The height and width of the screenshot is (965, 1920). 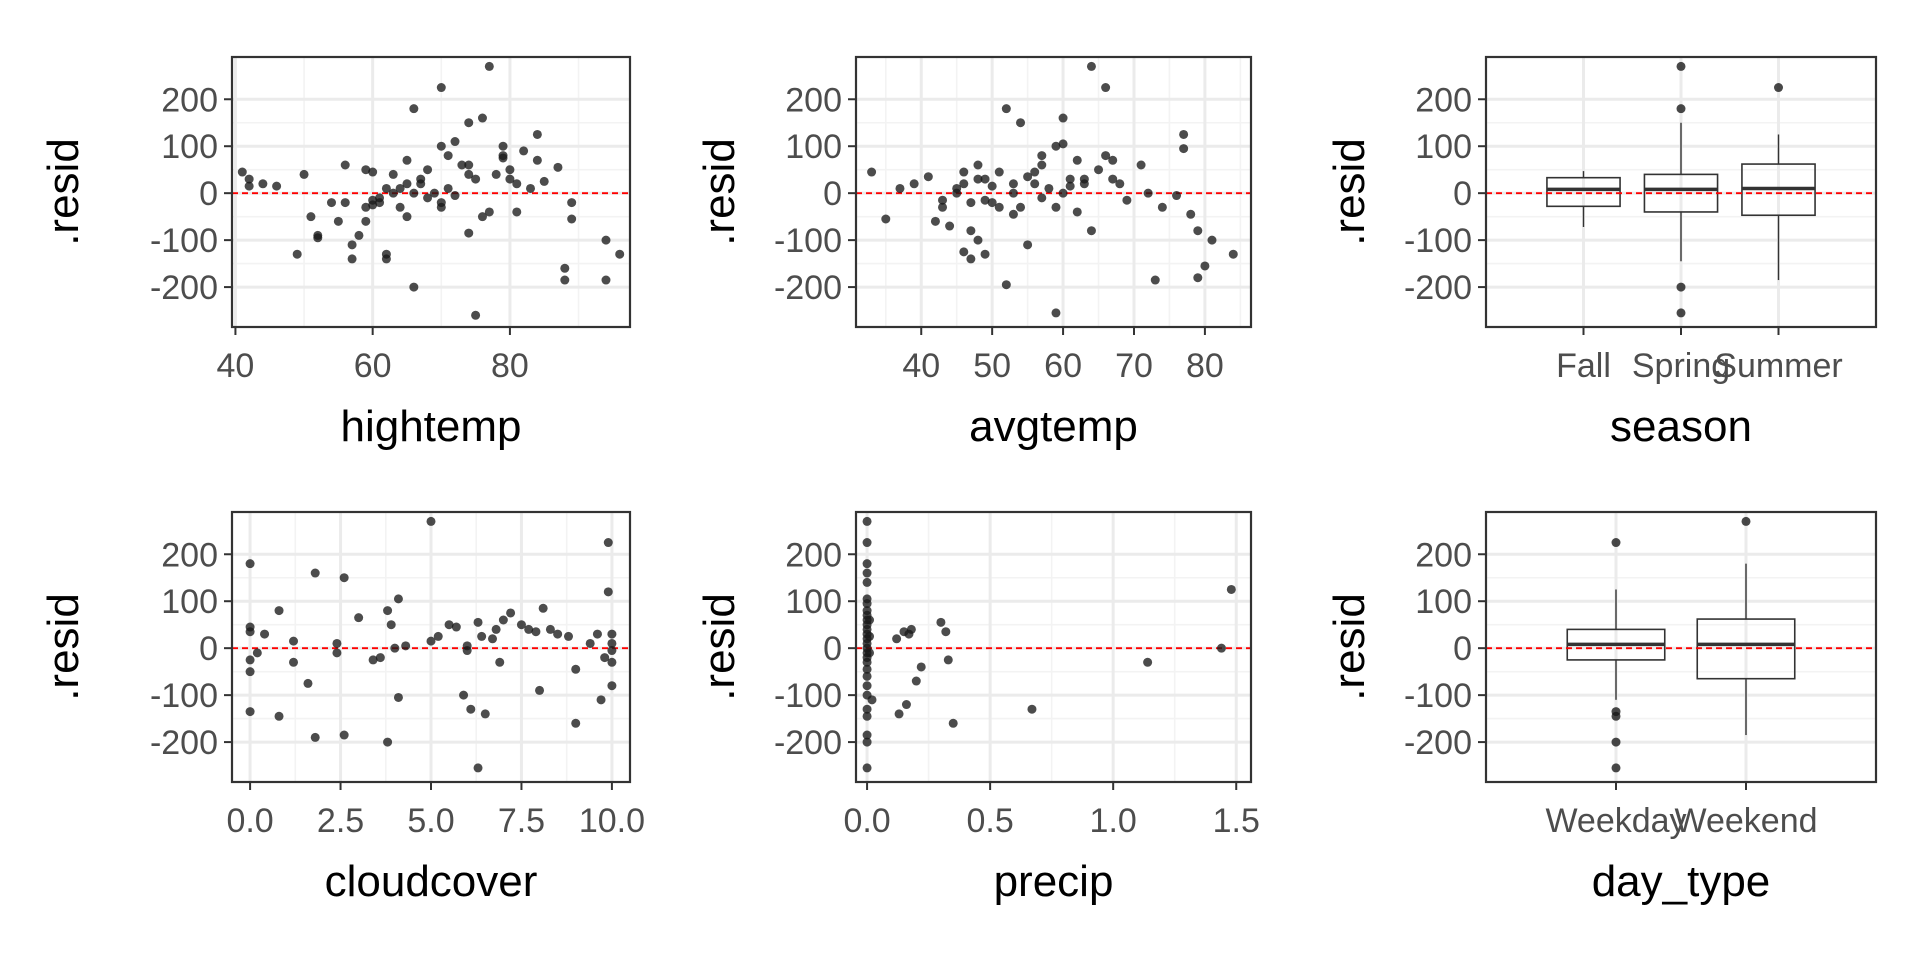 I want to click on x-tick-label: Weekday, so click(x=1615, y=821).